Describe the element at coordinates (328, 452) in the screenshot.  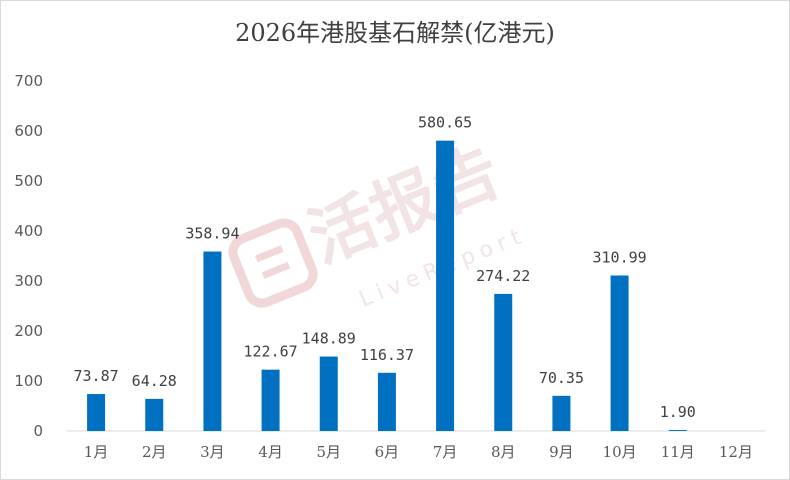
I see `x-tick-label: 5月` at that location.